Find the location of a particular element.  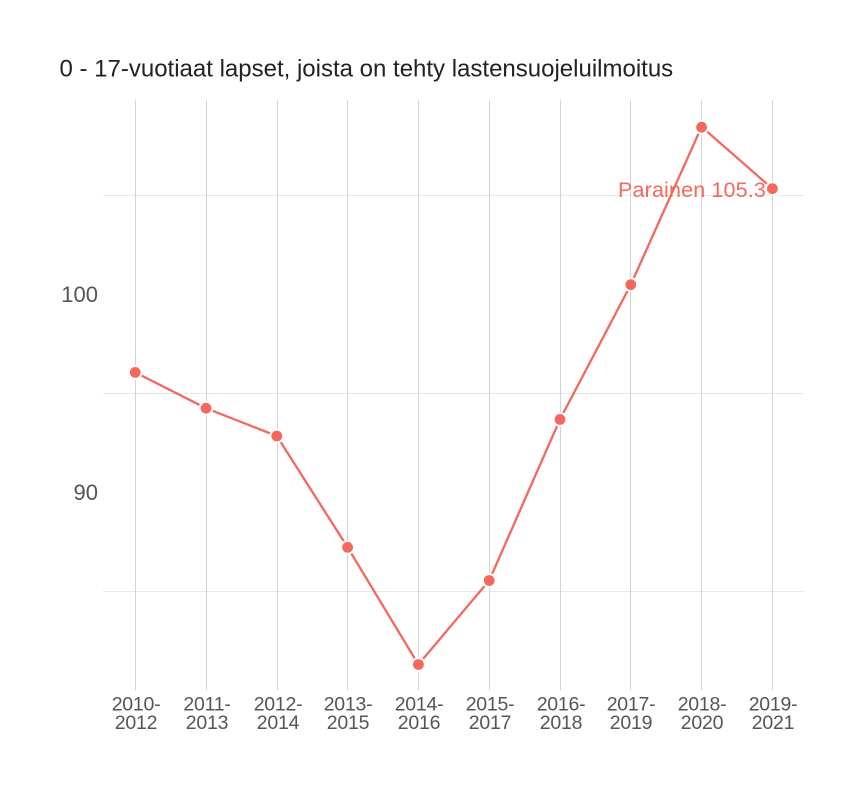

svg-text: 2012-2014 is located at coordinates (278, 714).